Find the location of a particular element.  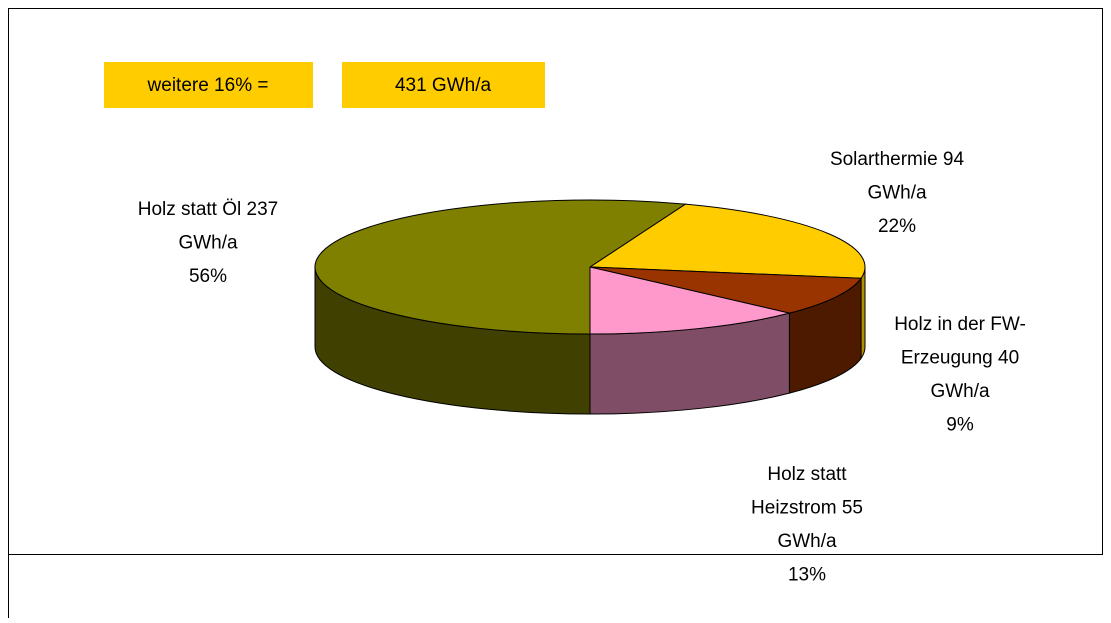

data-label: 56% is located at coordinates (208, 276).